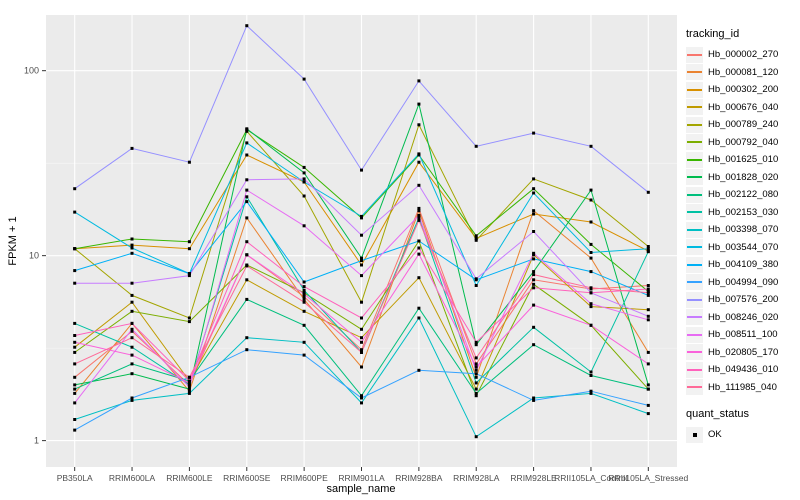 The width and height of the screenshot is (800, 500). I want to click on y-tick-label: 100, so click(31, 71).